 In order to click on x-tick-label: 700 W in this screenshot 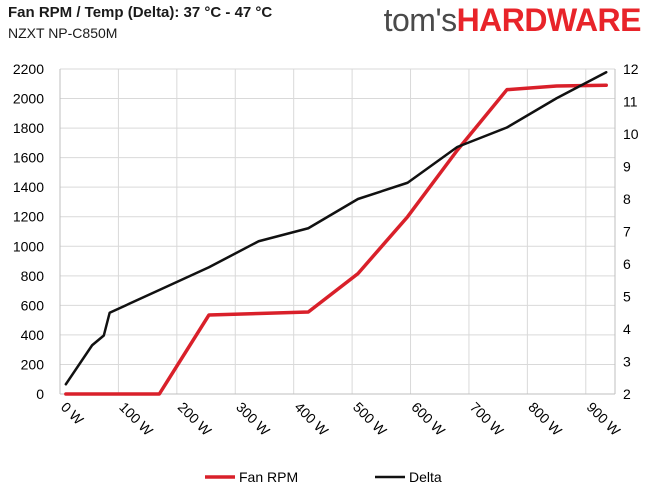, I will do `click(487, 419)`.